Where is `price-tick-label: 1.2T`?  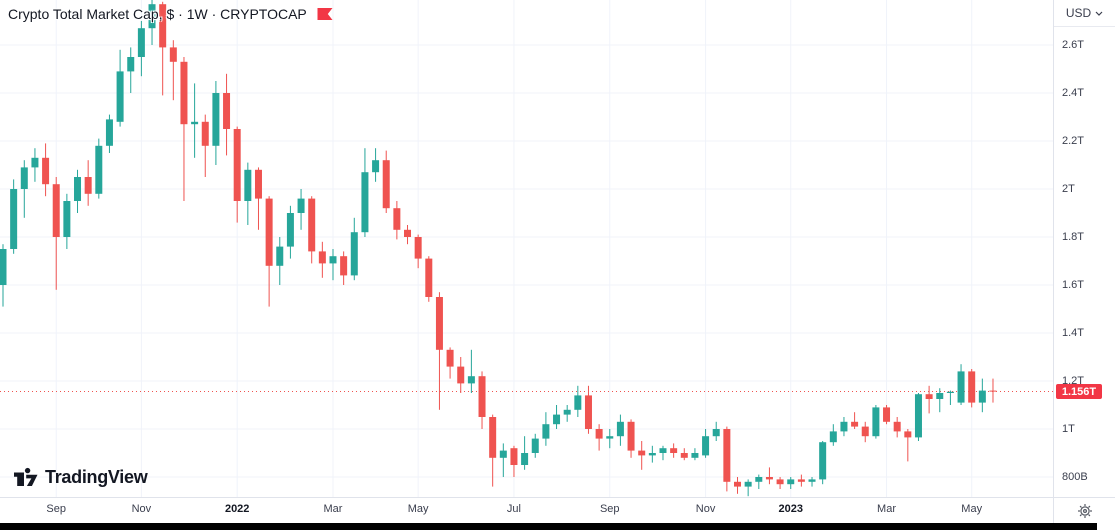
price-tick-label: 1.2T is located at coordinates (1073, 381).